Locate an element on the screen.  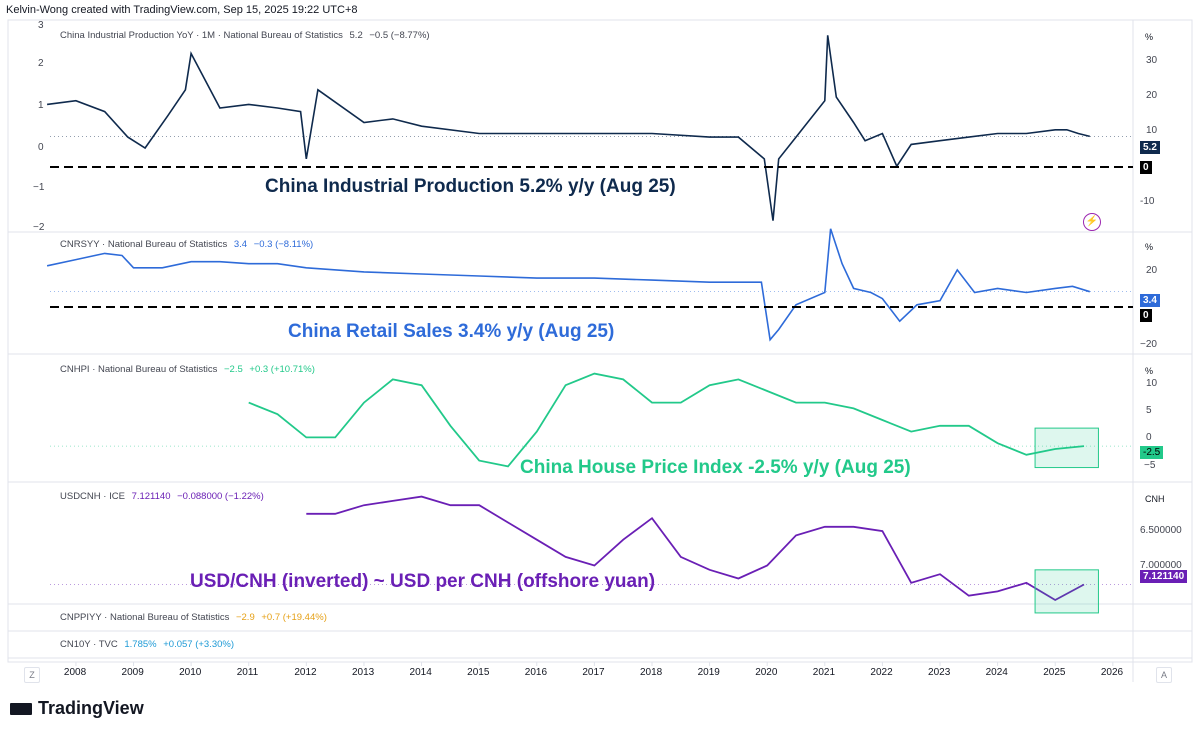
retail-last-value-badge: 3.4 is located at coordinates (1150, 300).